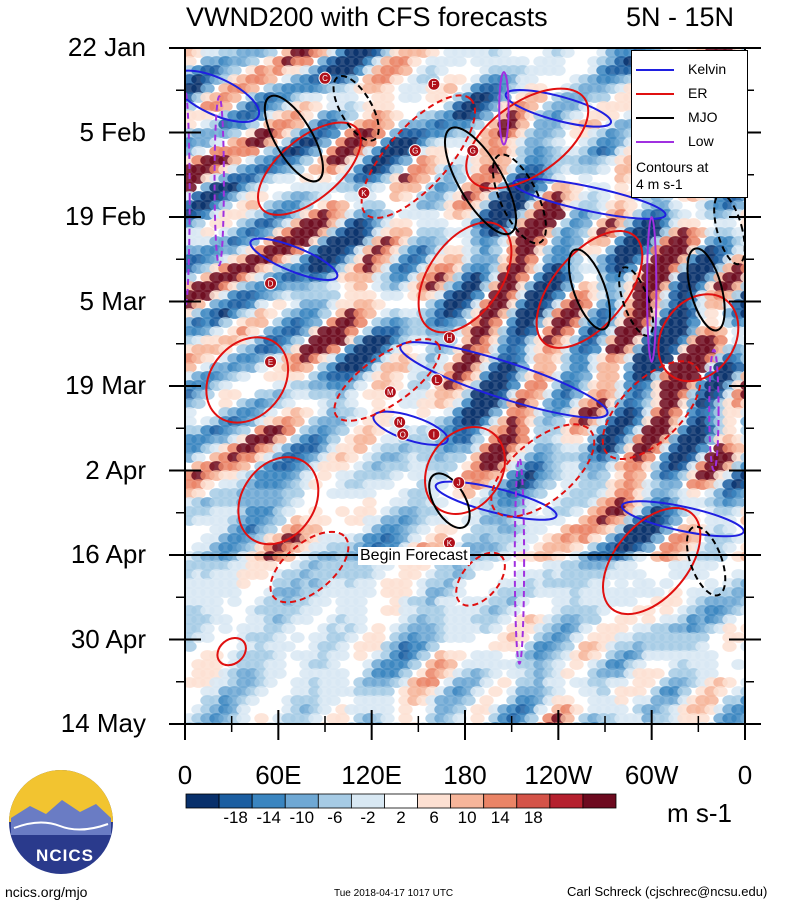 The width and height of the screenshot is (809, 907). I want to click on colorbar-tick-label: -10, so click(302, 817).